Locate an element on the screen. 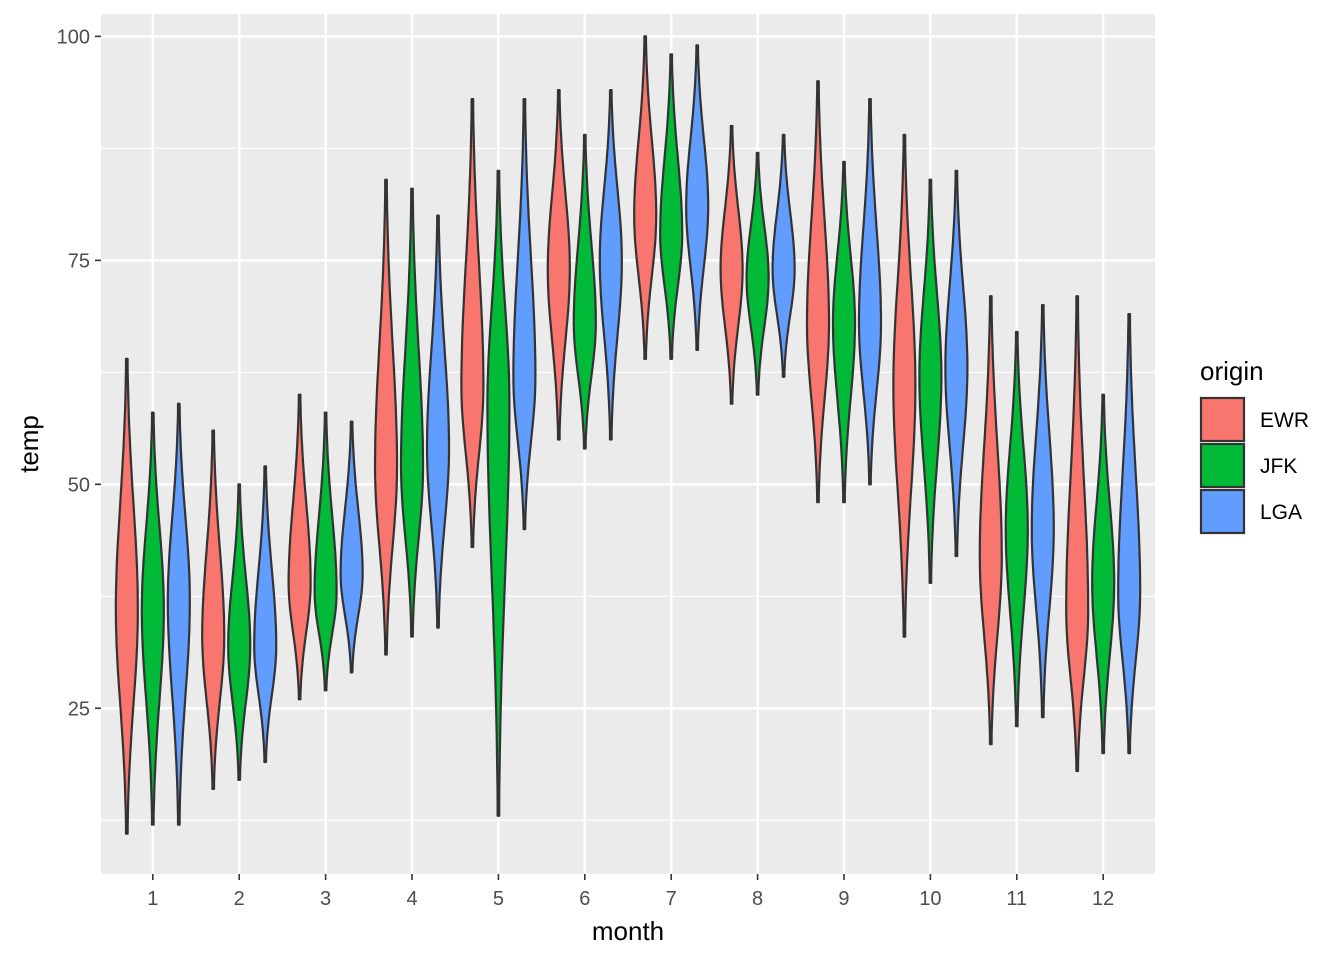 The width and height of the screenshot is (1344, 960). x-tick-label: 4 is located at coordinates (411, 899).